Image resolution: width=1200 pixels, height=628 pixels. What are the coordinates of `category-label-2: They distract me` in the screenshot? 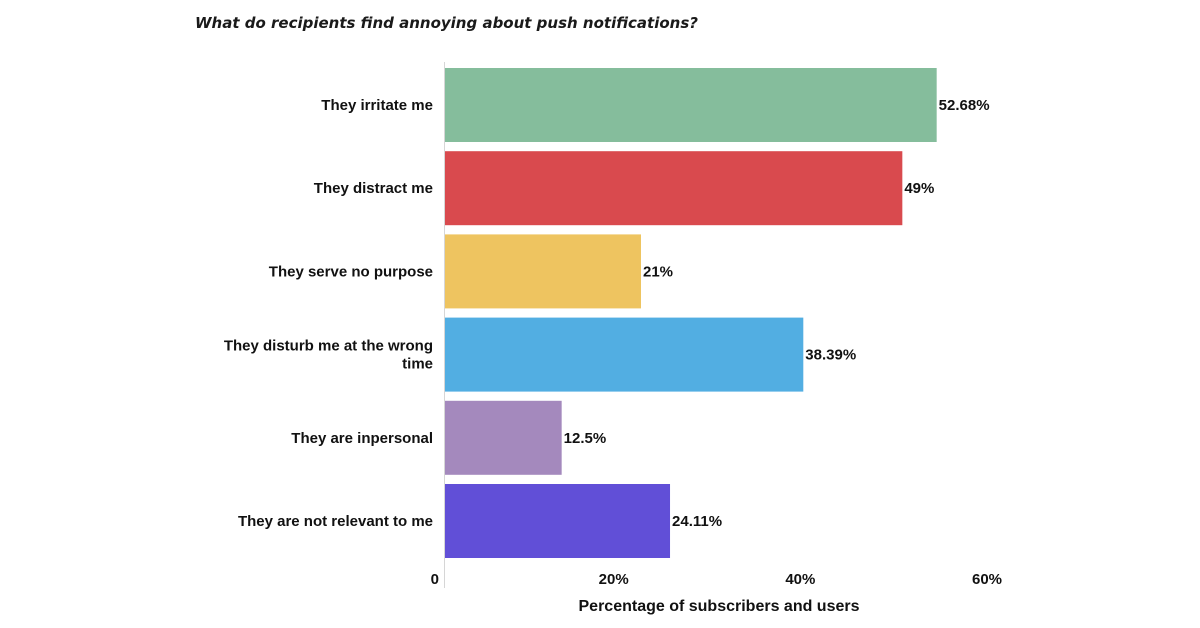 It's located at (373, 188).